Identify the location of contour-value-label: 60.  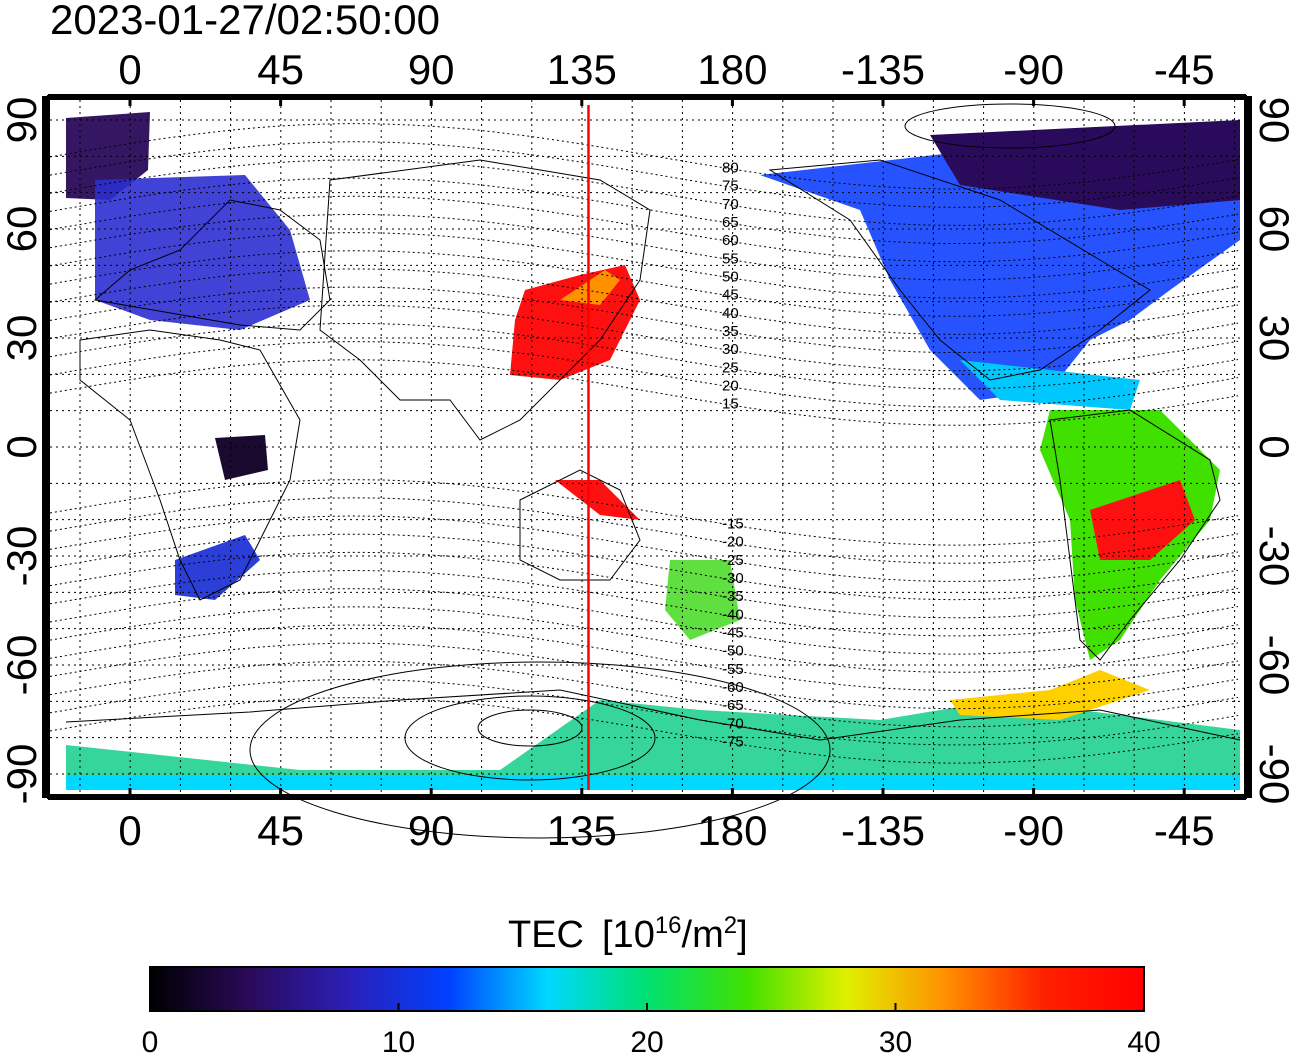
(730, 240).